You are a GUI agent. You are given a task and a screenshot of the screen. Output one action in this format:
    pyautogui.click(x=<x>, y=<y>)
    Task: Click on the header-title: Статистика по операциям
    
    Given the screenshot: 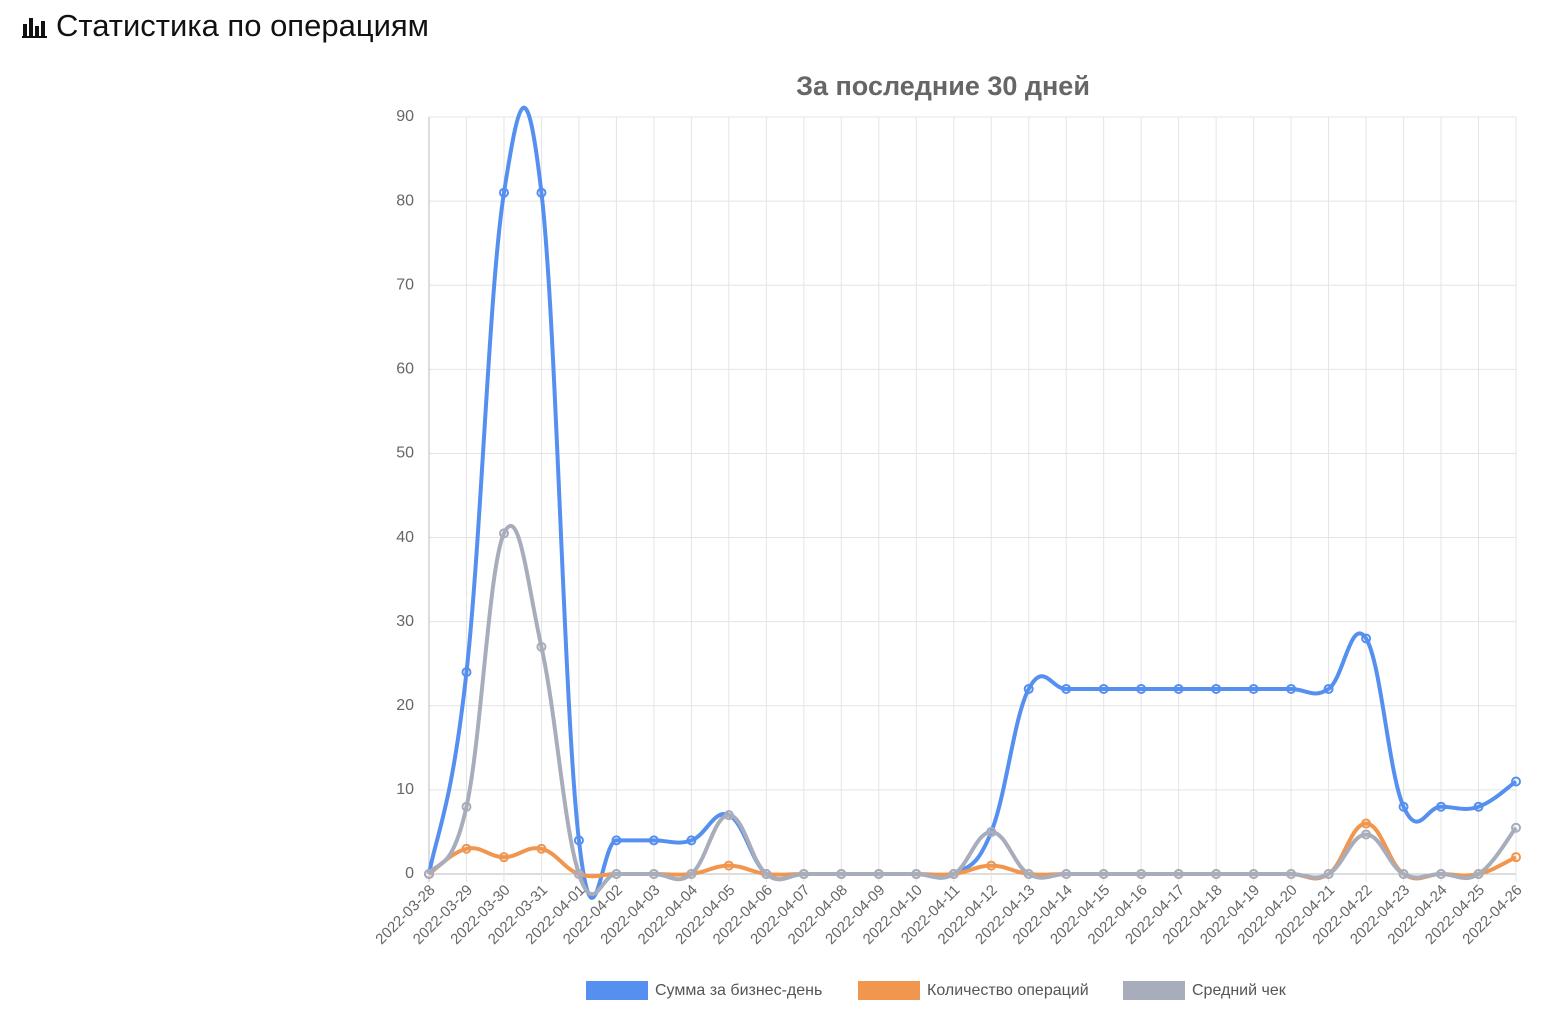 What is the action you would take?
    pyautogui.click(x=242, y=25)
    